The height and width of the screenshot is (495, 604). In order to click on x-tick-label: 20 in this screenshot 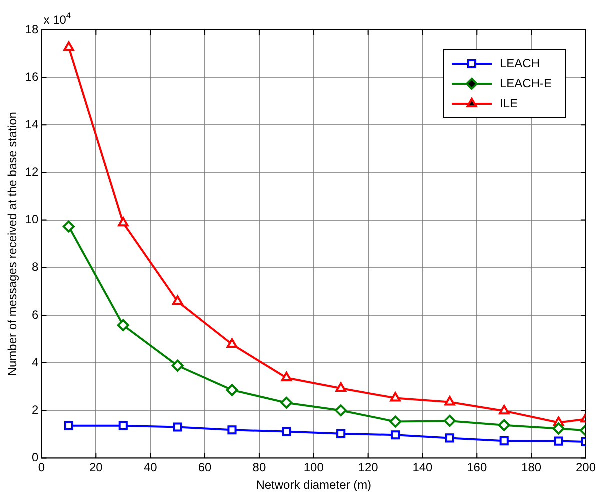, I will do `click(96, 467)`.